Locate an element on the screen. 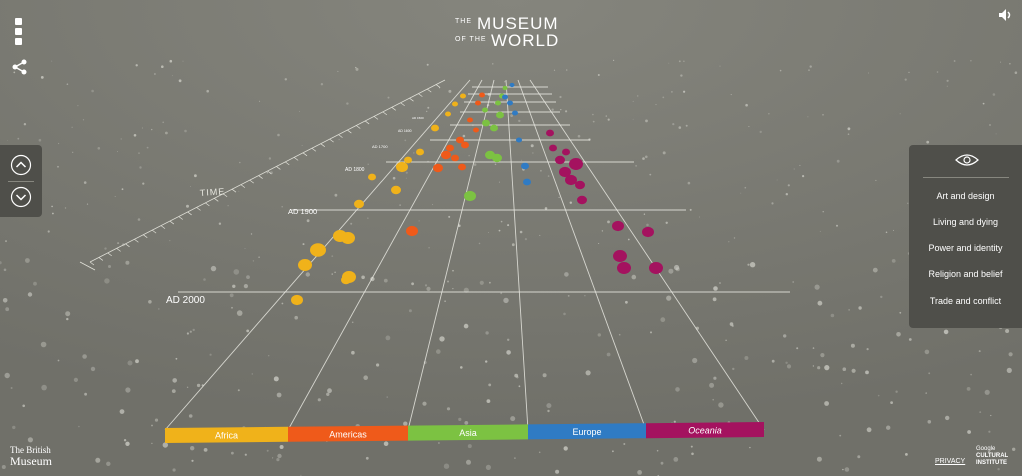  continent-band-europe: Europe is located at coordinates (587, 431).